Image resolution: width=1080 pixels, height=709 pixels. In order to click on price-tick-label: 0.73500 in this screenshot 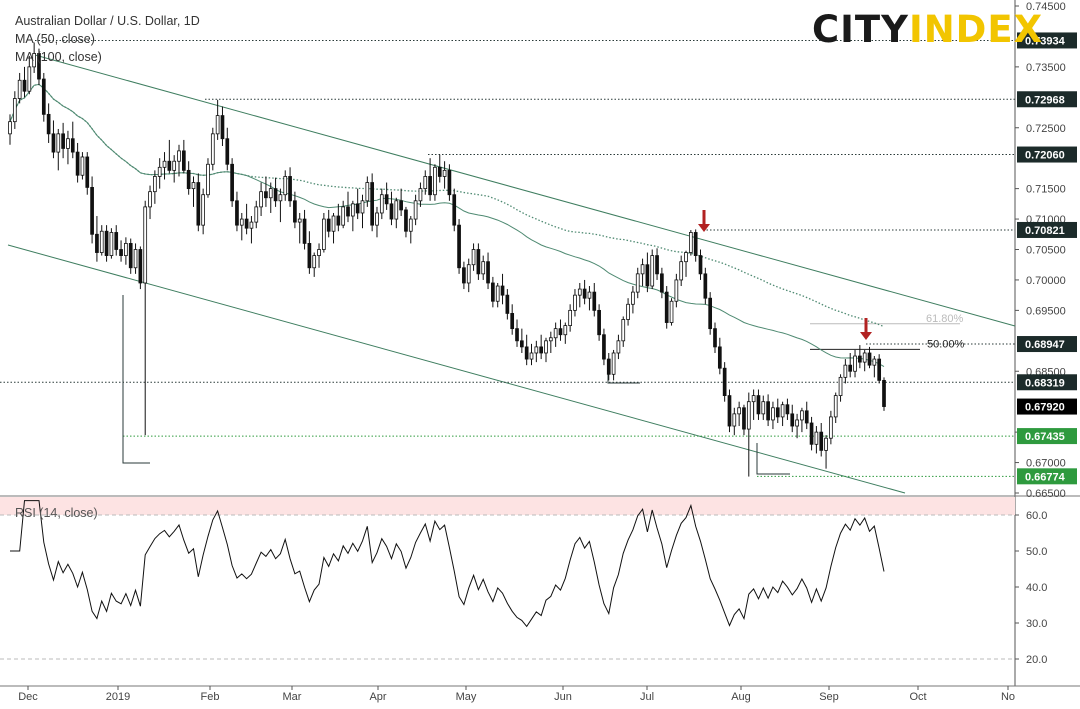, I will do `click(1046, 68)`.